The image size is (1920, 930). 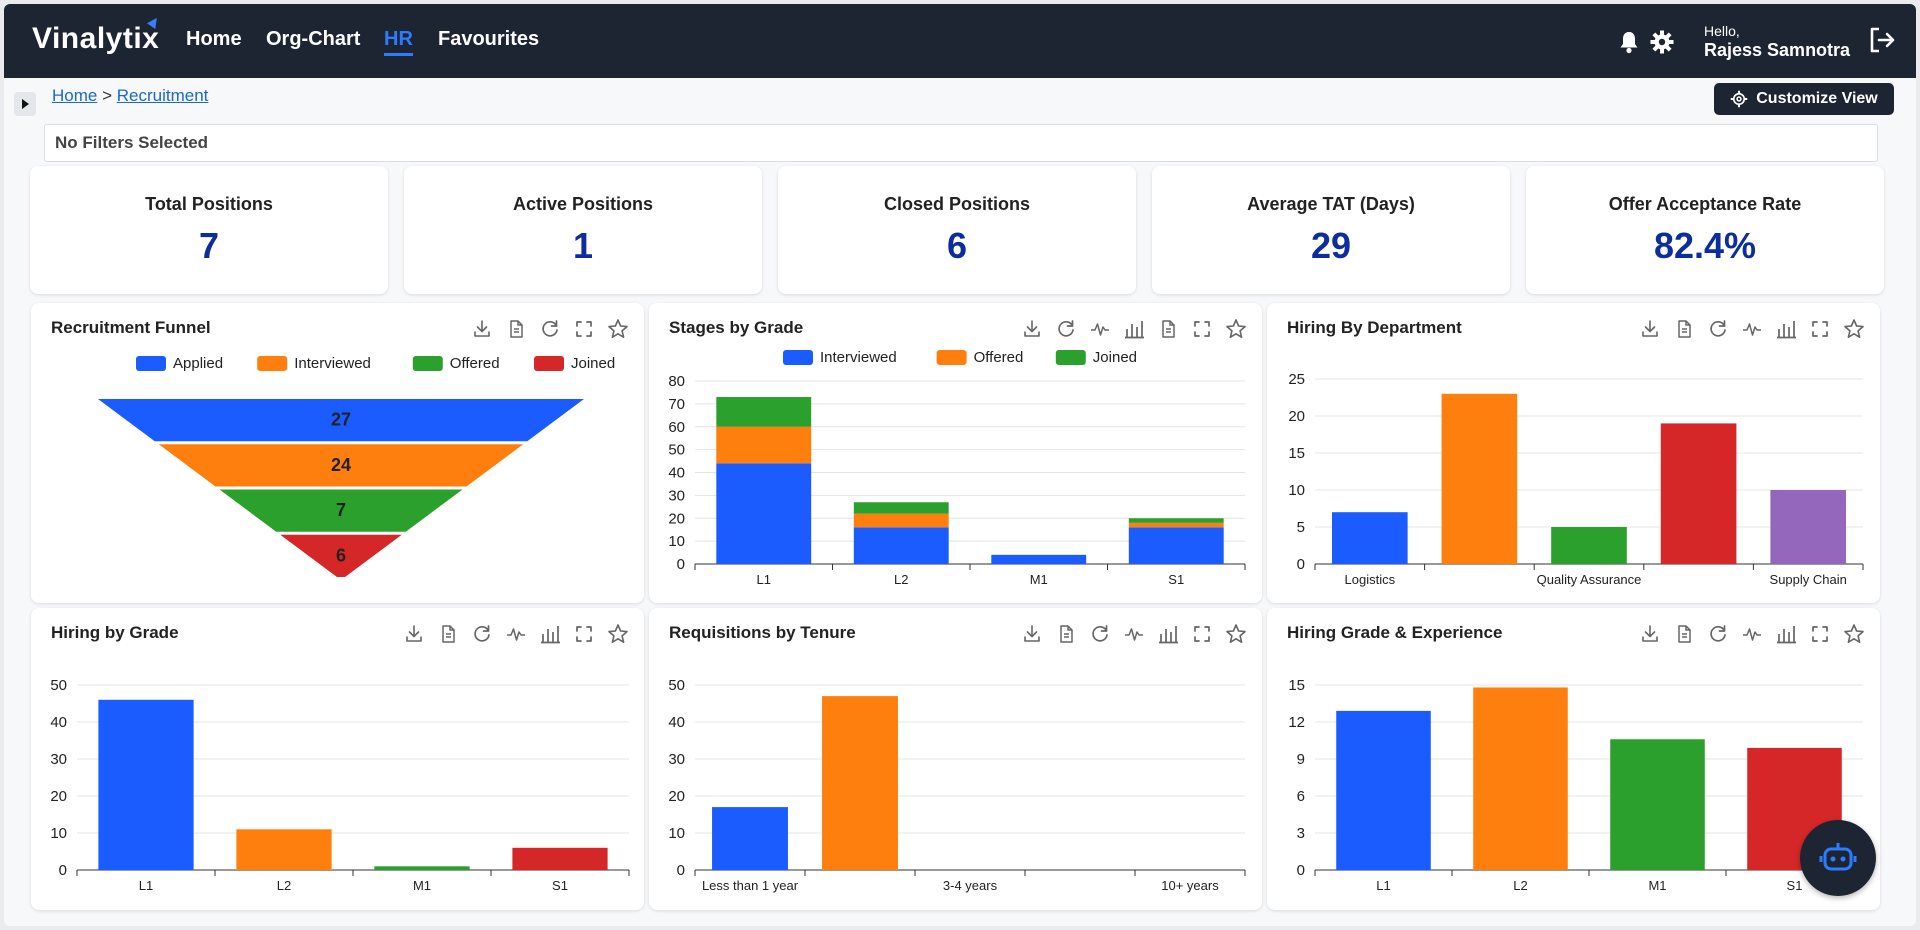 I want to click on kpi-offer-acceptance-rate: Offer Acceptance Rate 82.4%, so click(x=1705, y=230).